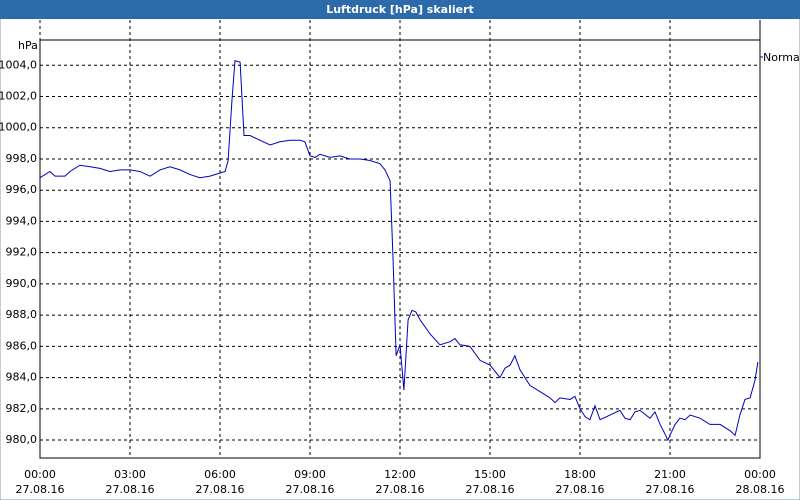  I want to click on x-tick-label: 21:00, so click(670, 474).